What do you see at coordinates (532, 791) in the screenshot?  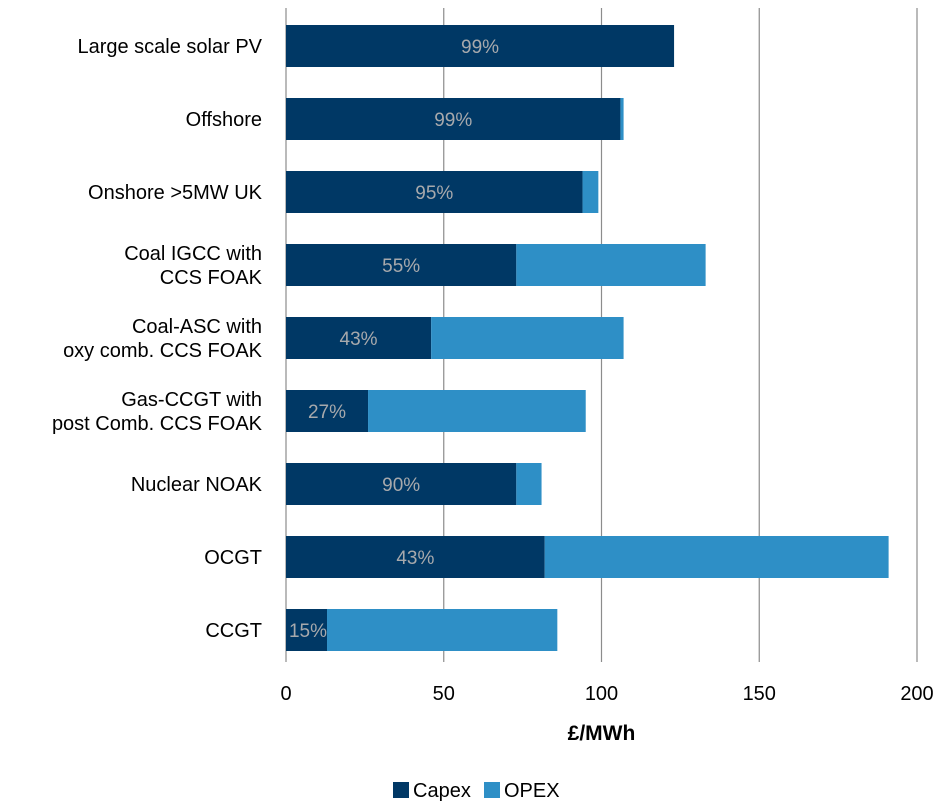 I see `legend-label-opex: OPEX` at bounding box center [532, 791].